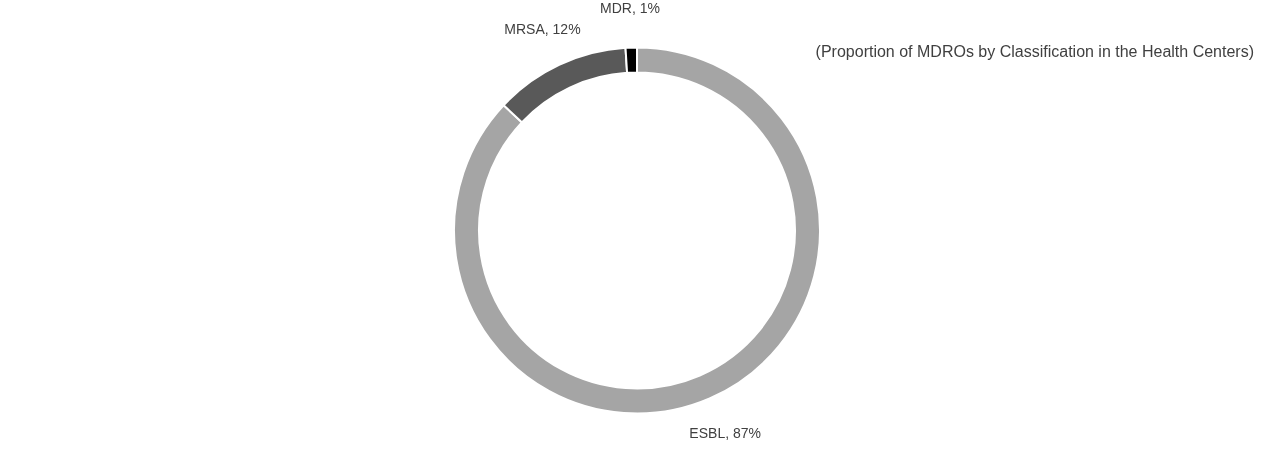  I want to click on slice-label: MDR, 1%, so click(630, 8).